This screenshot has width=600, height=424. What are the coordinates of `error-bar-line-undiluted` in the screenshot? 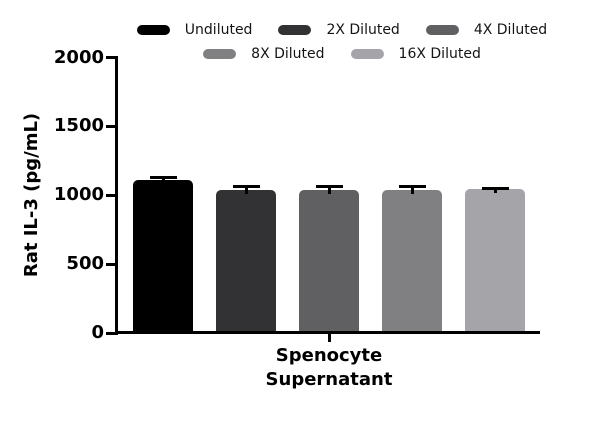 It's located at (163, 181).